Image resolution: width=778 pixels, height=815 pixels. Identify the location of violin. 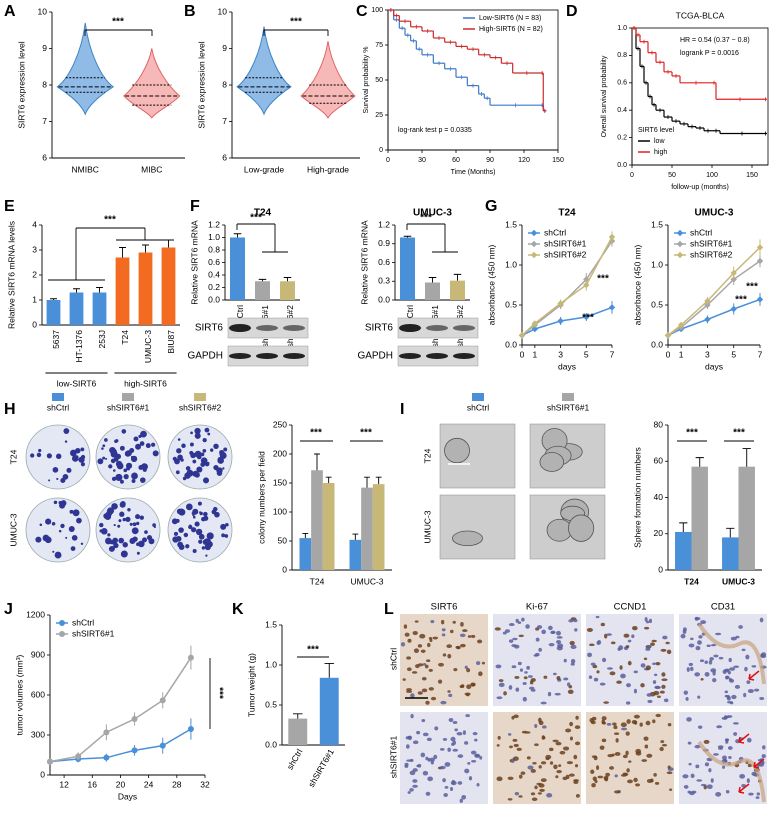
(85, 69).